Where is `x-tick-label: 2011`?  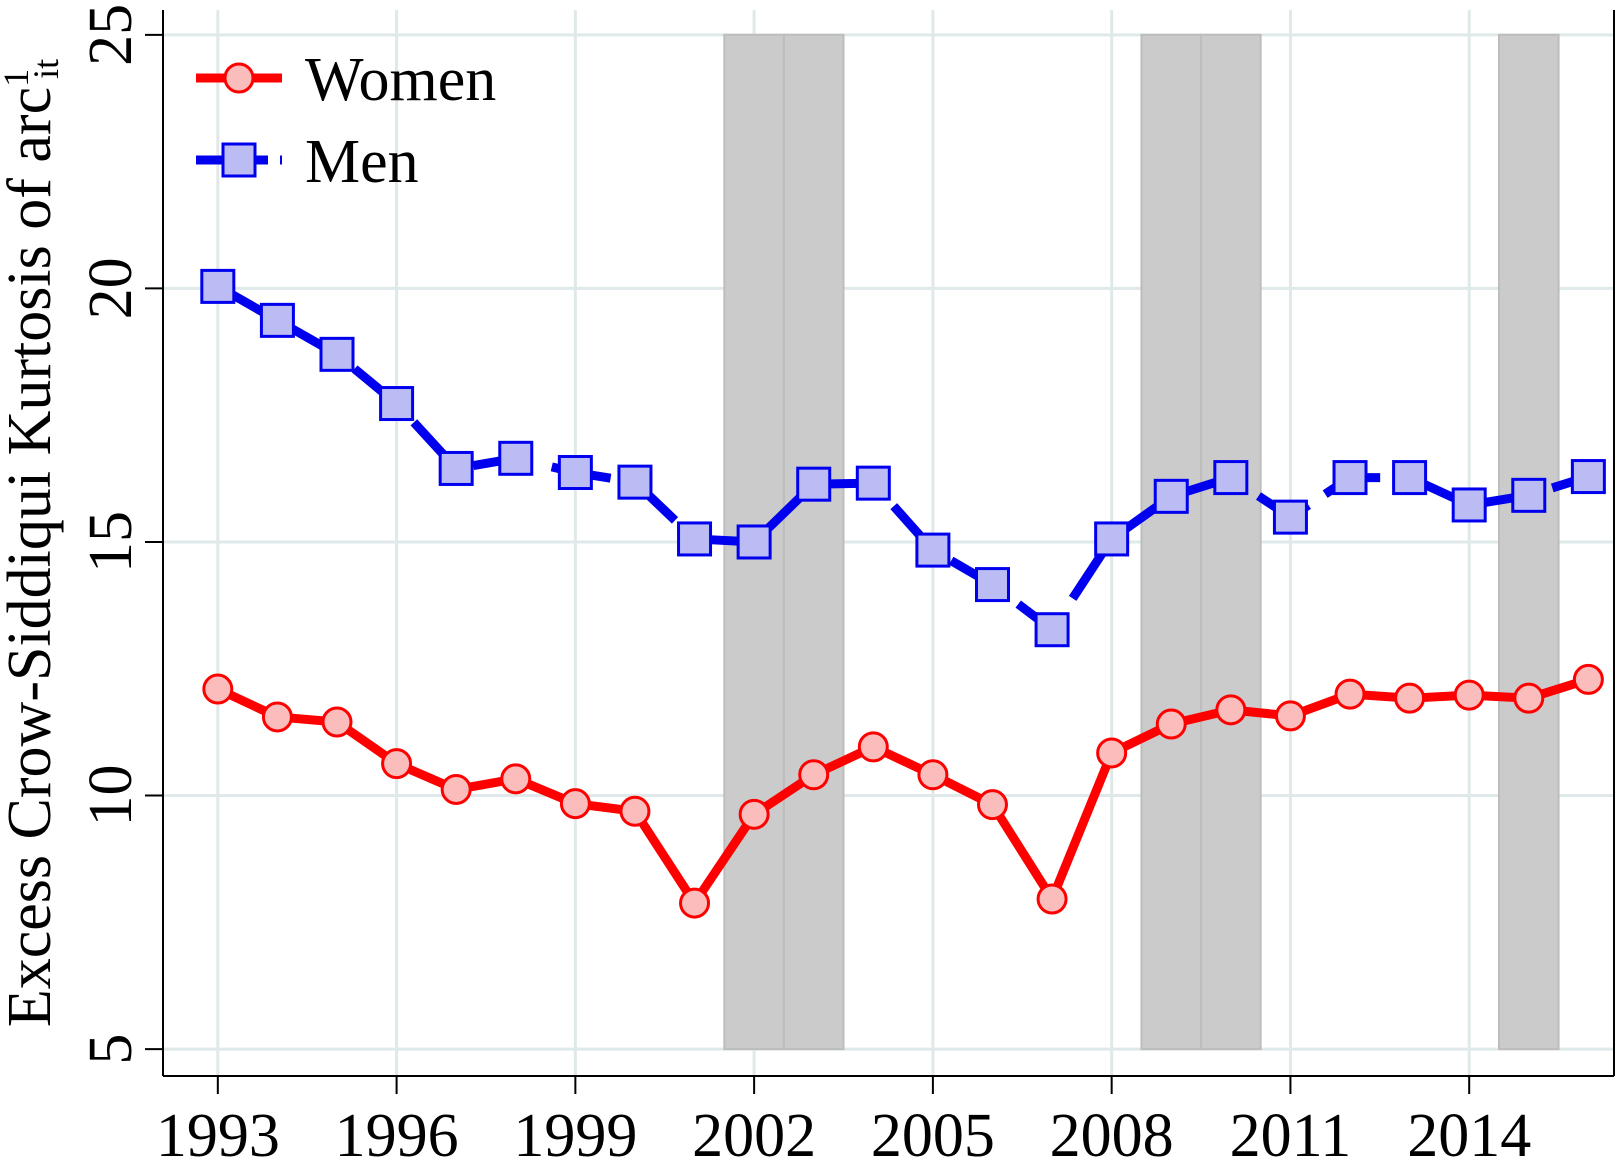
x-tick-label: 2011 is located at coordinates (1291, 1134).